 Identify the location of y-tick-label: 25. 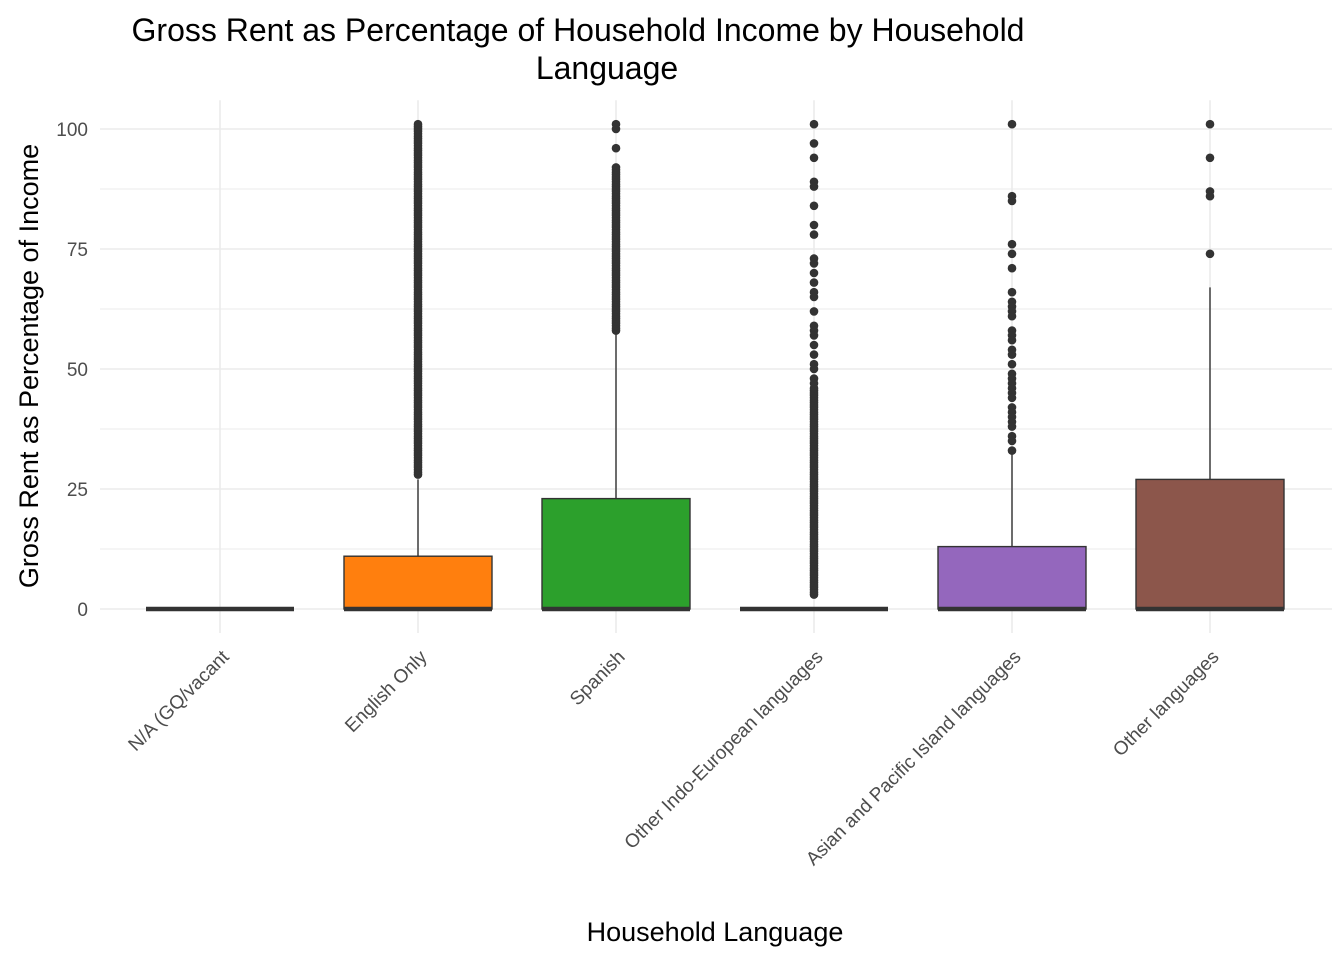
(77, 490).